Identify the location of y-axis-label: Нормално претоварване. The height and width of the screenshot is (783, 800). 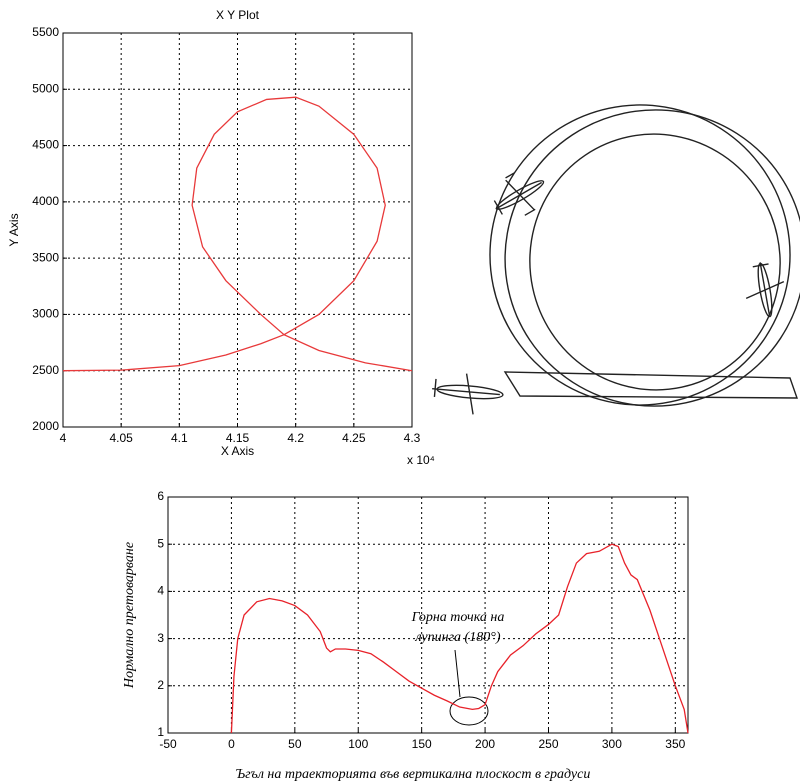
(129, 615).